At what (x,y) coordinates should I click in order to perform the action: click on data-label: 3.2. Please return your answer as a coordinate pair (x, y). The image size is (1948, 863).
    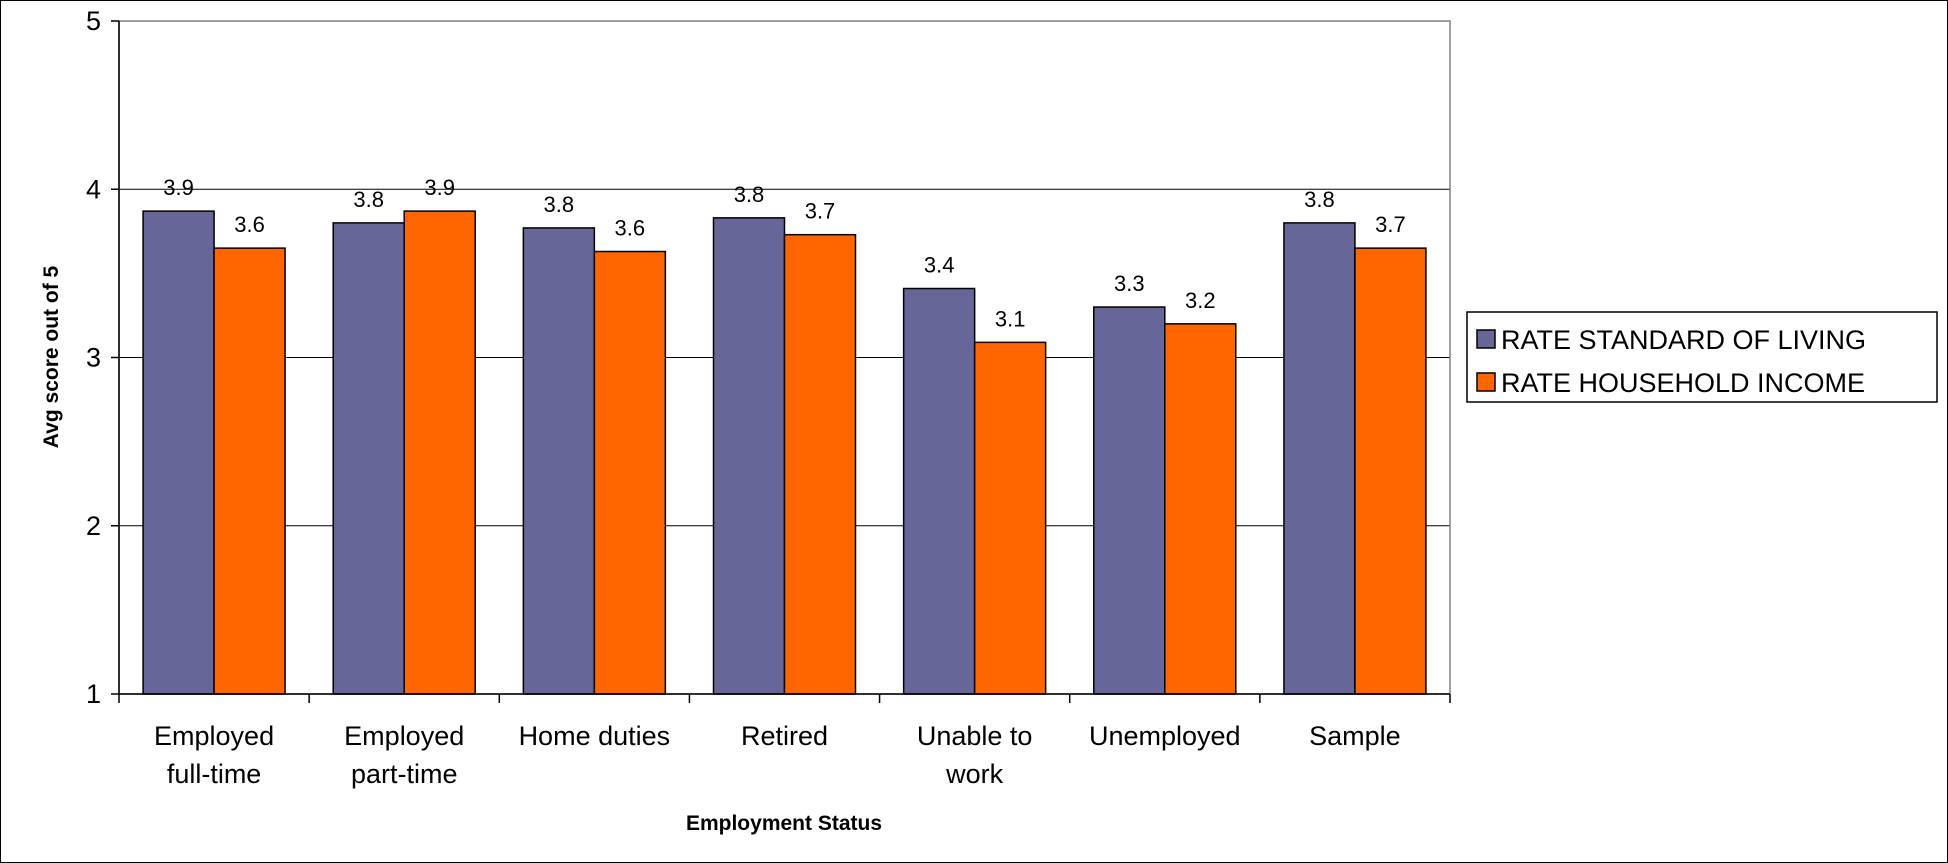
    Looking at the image, I should click on (1200, 300).